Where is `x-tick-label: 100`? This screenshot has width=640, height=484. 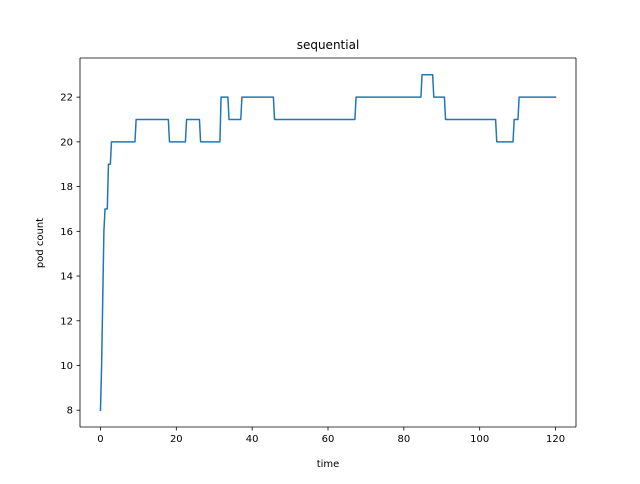 x-tick-label: 100 is located at coordinates (479, 439).